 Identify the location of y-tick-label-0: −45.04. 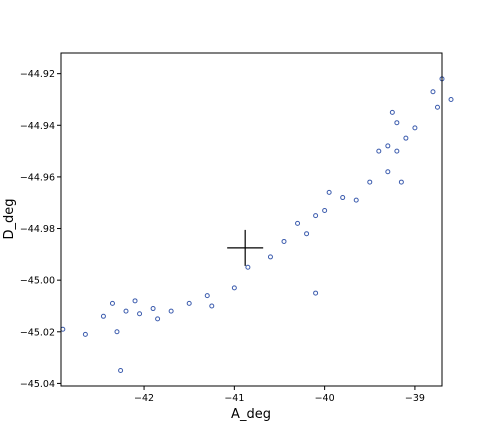
(37, 384).